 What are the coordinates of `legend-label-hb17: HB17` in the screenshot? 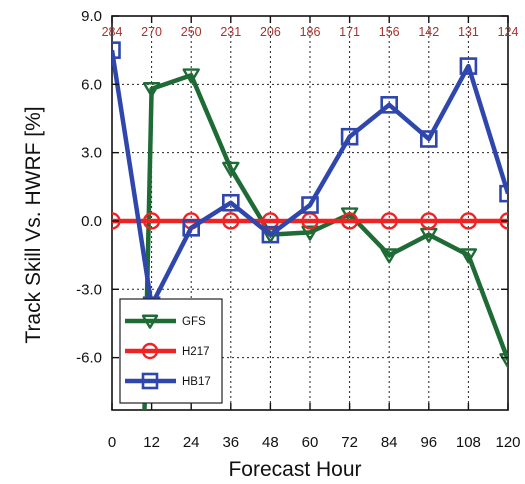 It's located at (196, 382).